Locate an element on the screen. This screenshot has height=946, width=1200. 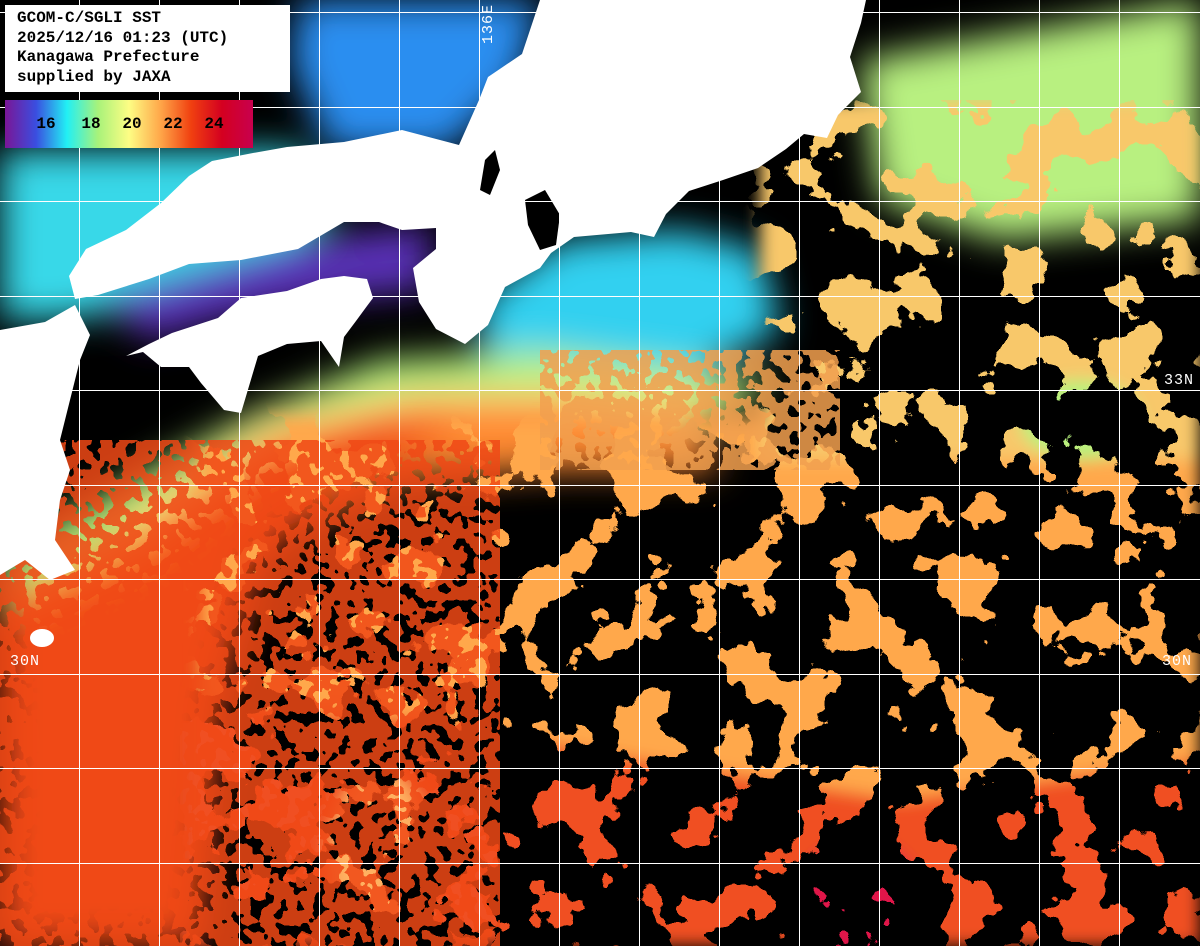
lat-label-30n-right: 30N is located at coordinates (1177, 661).